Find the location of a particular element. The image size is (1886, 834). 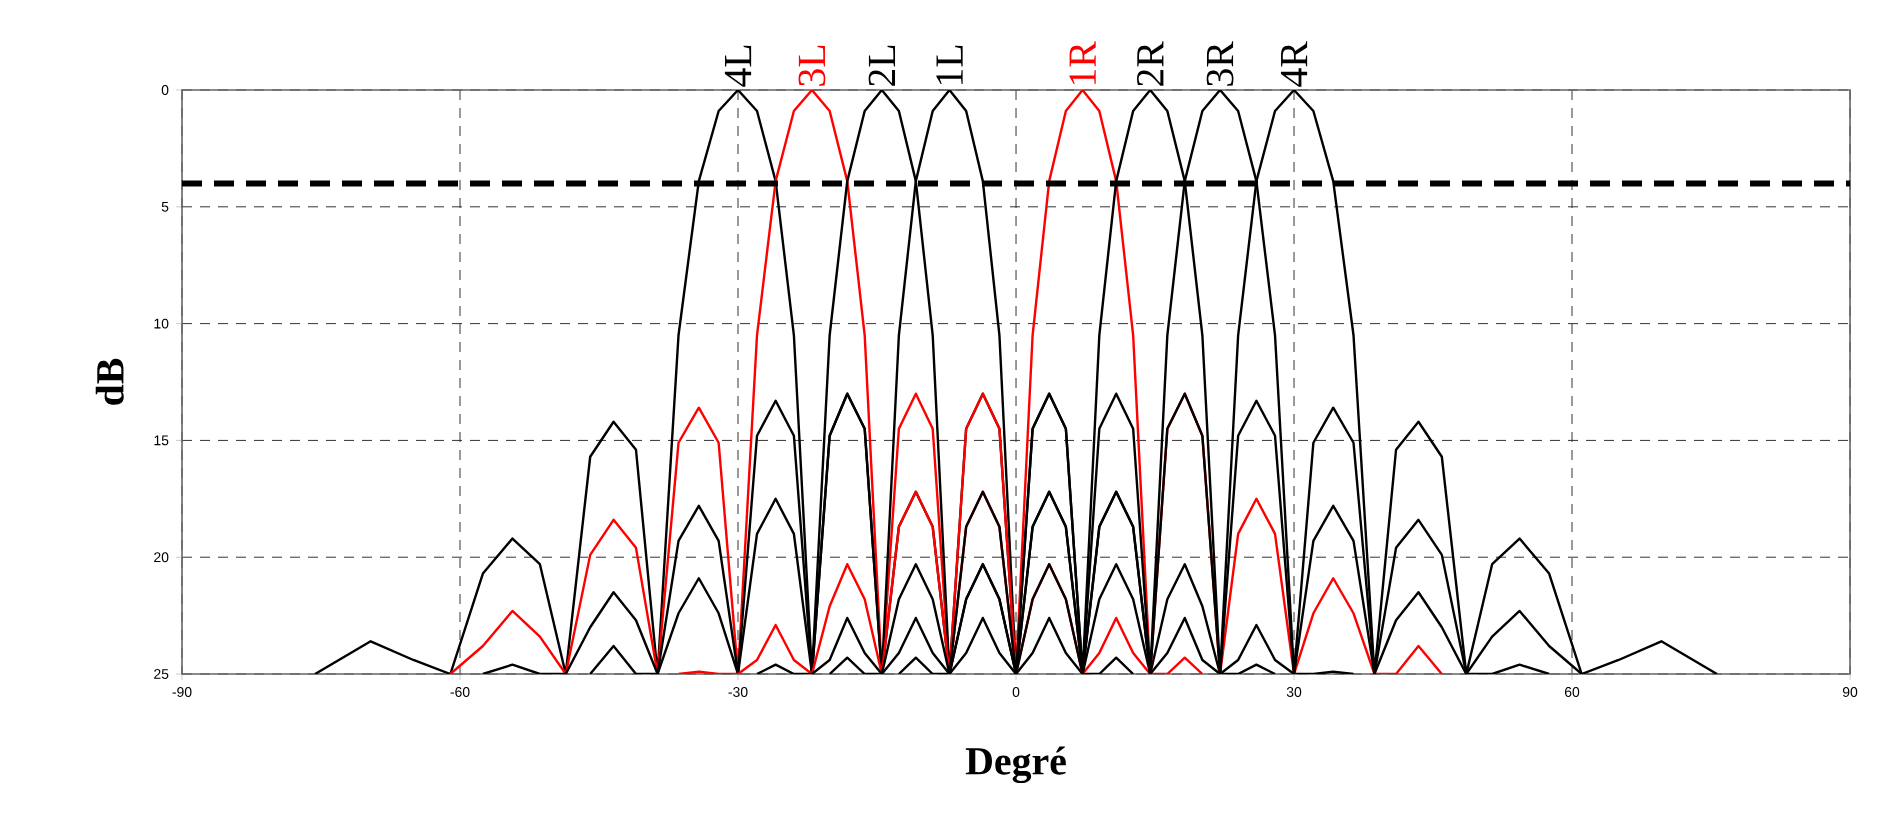

y-axis-title: dB is located at coordinates (109, 381).